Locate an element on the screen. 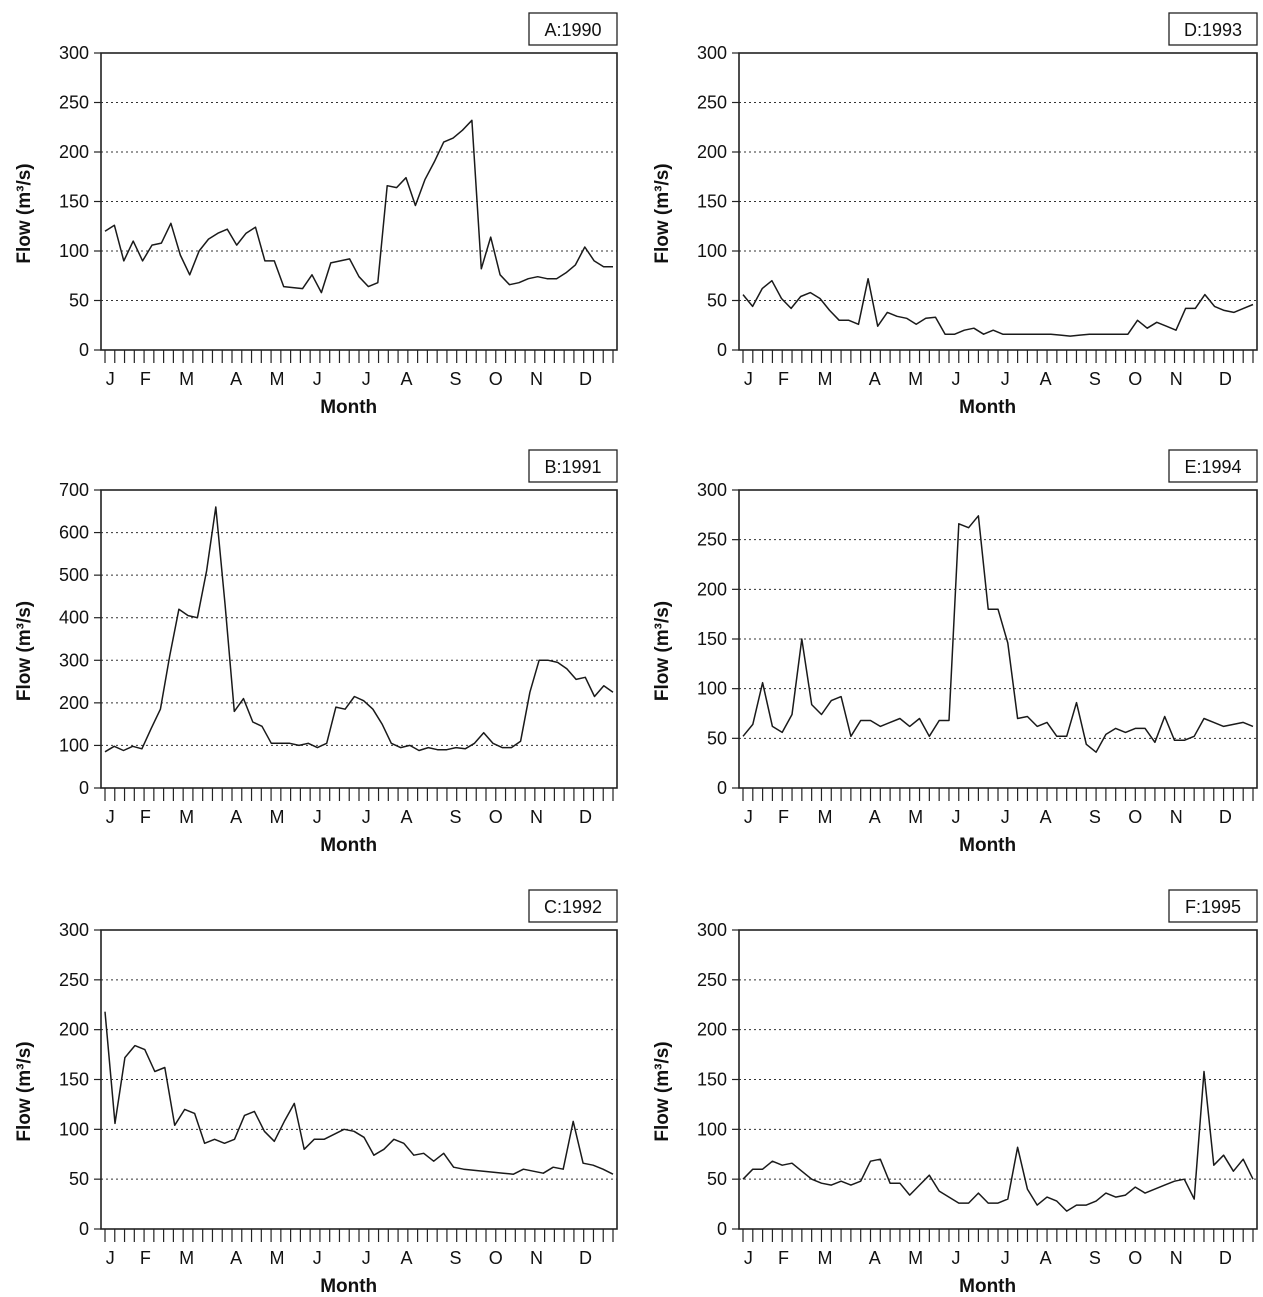 The image size is (1263, 1297). panel-label: C:1992 is located at coordinates (573, 907).